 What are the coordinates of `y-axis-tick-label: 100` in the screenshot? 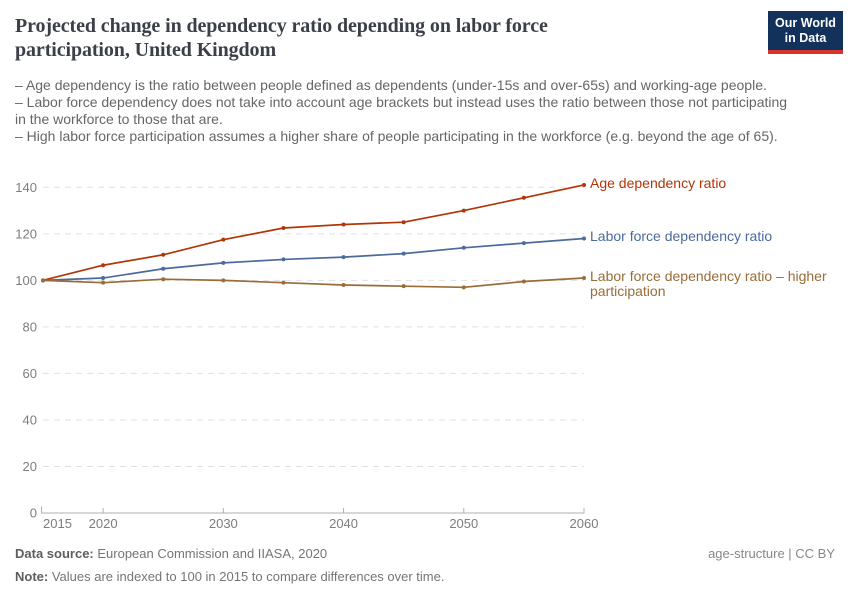 It's located at (26, 280).